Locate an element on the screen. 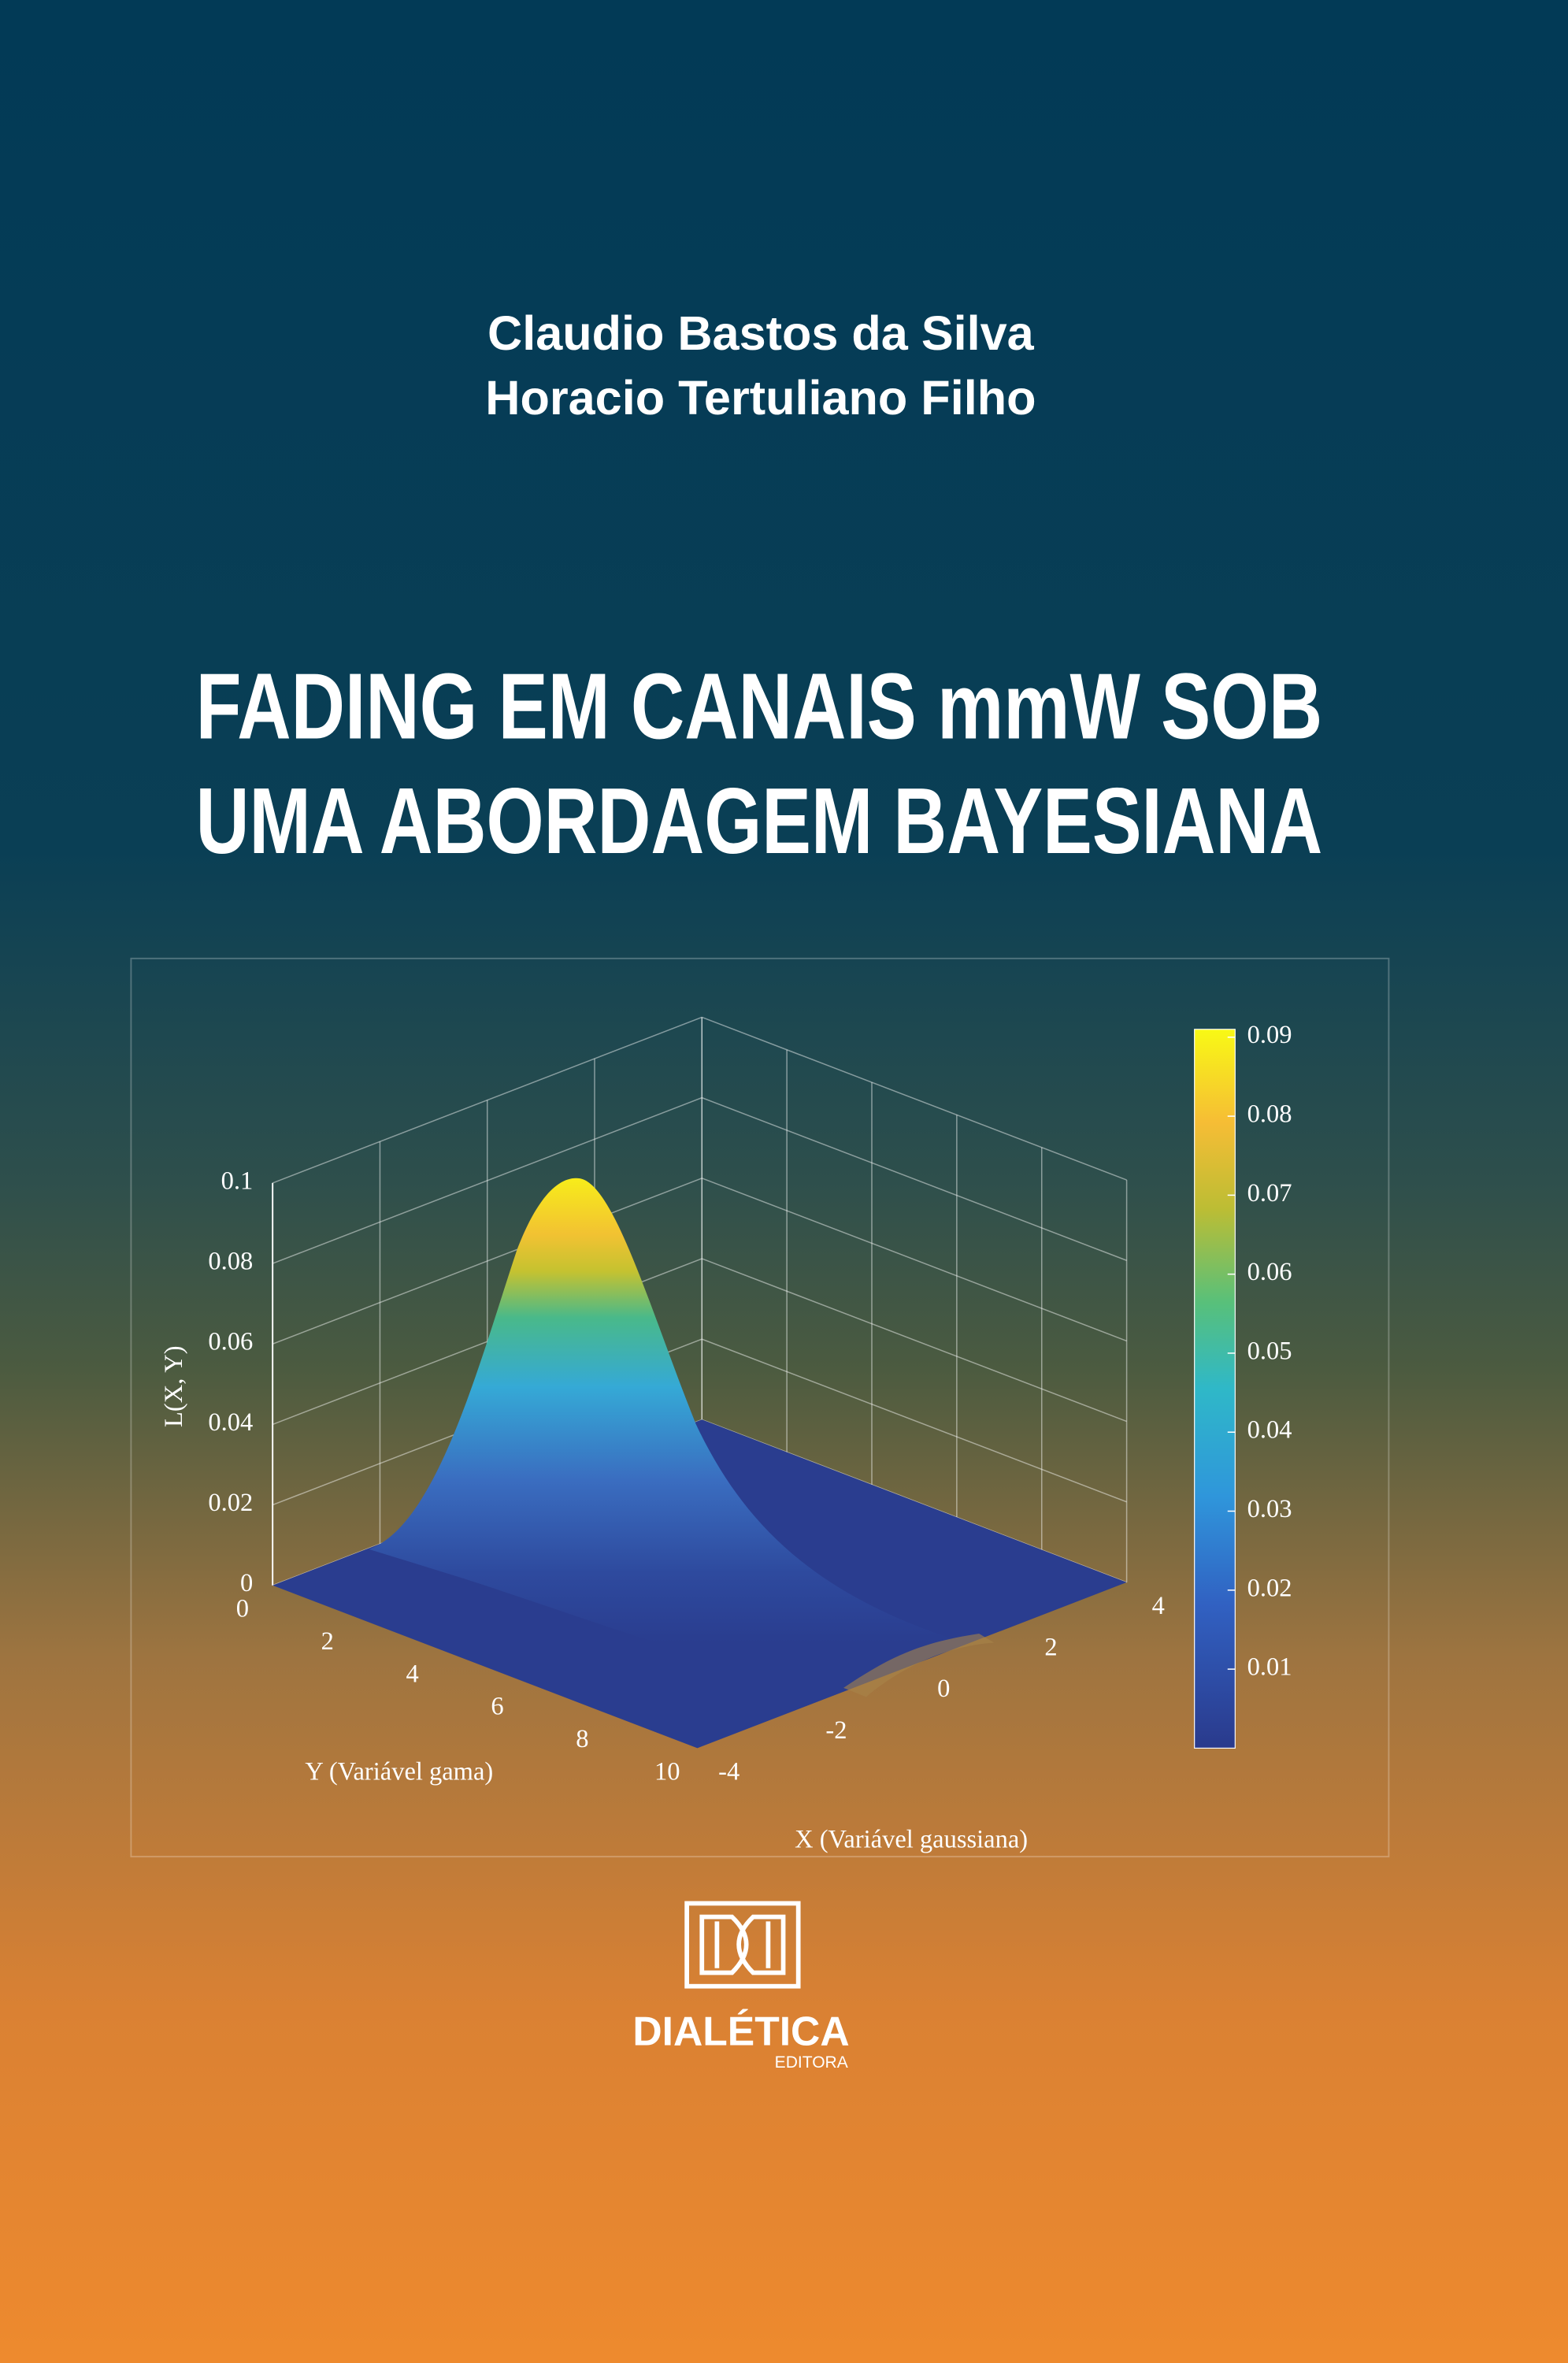  colorbar-tick-label: 0.04 is located at coordinates (1269, 1430).